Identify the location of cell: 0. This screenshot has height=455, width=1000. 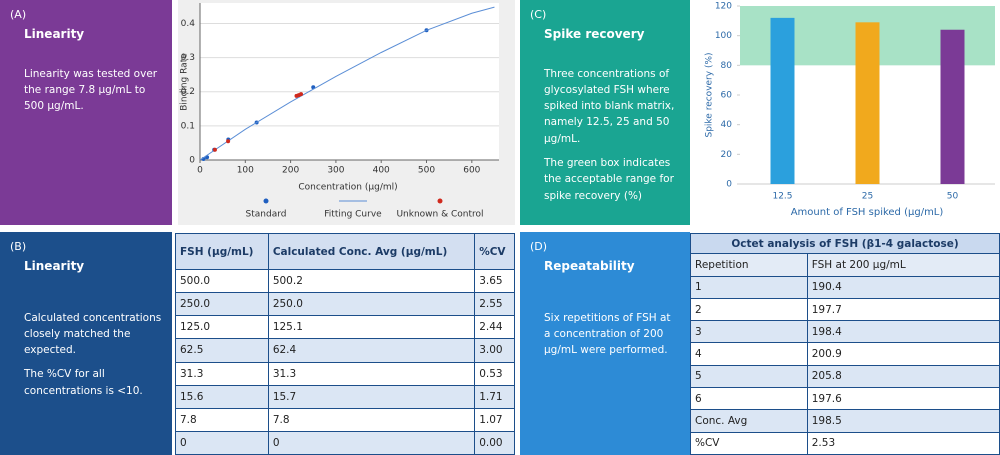
(371, 442).